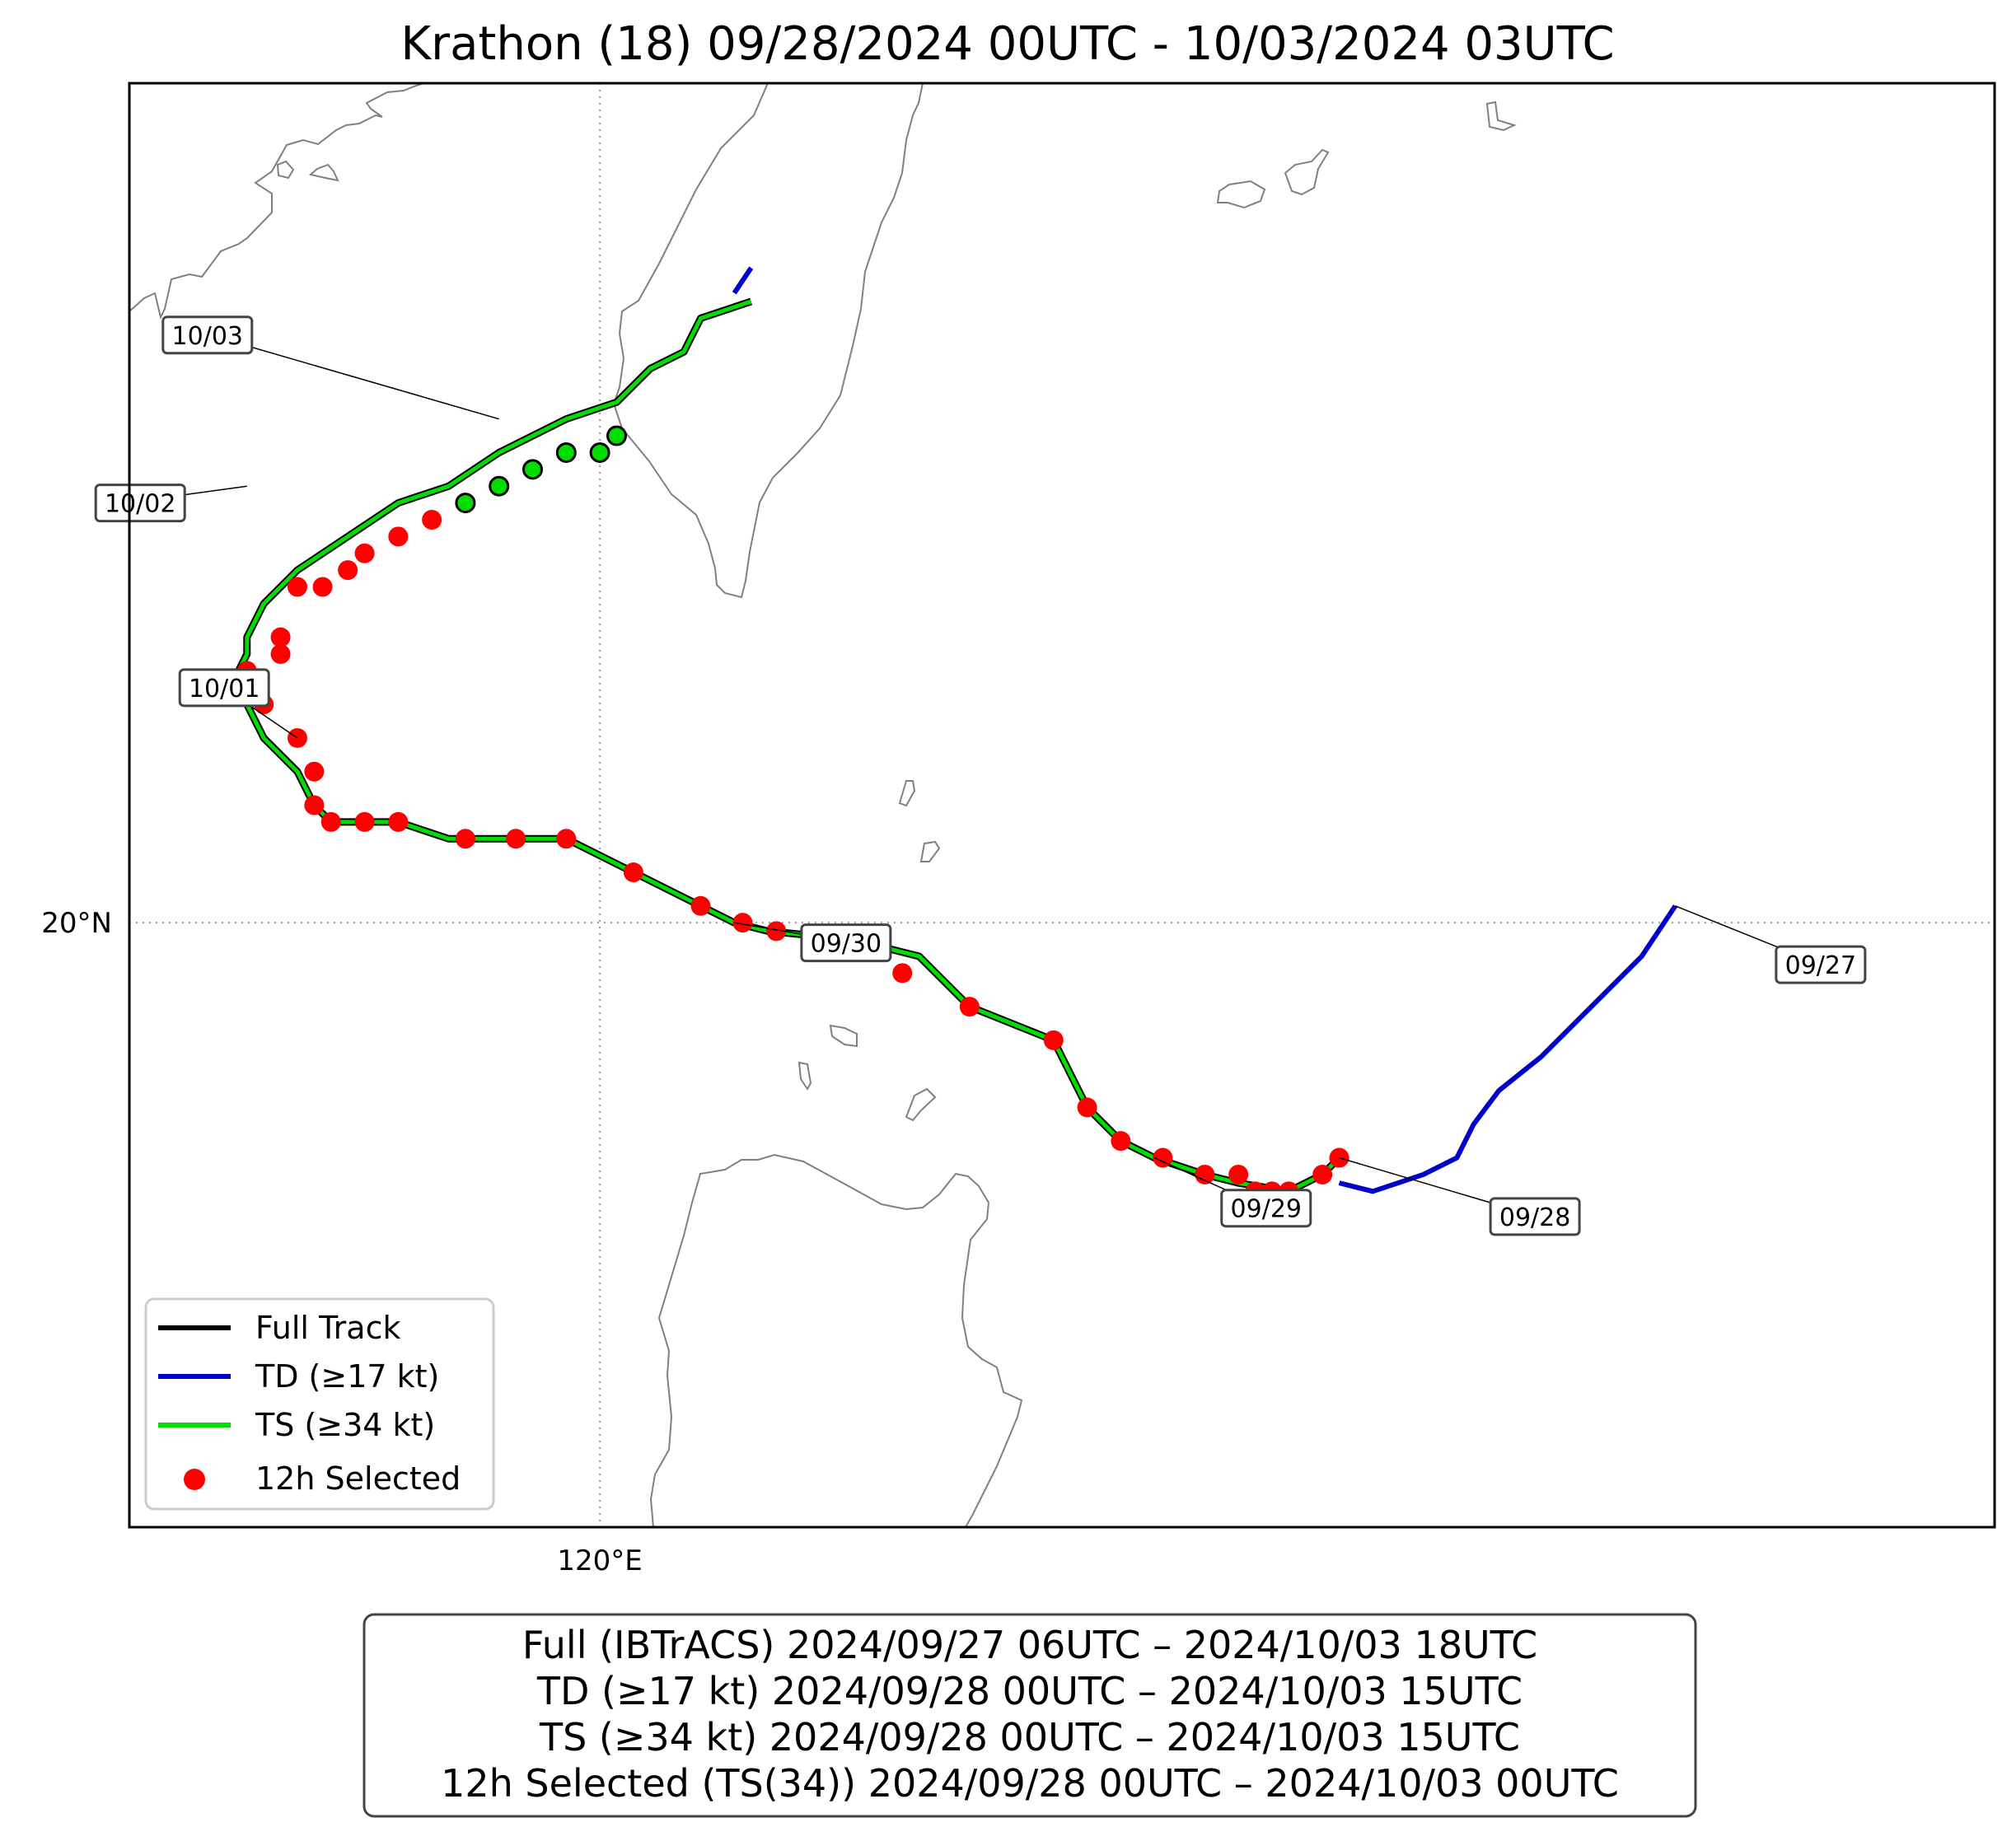 This screenshot has height=1827, width=2016. Describe the element at coordinates (768, 340) in the screenshot. I see `coastline-taiwan` at that location.